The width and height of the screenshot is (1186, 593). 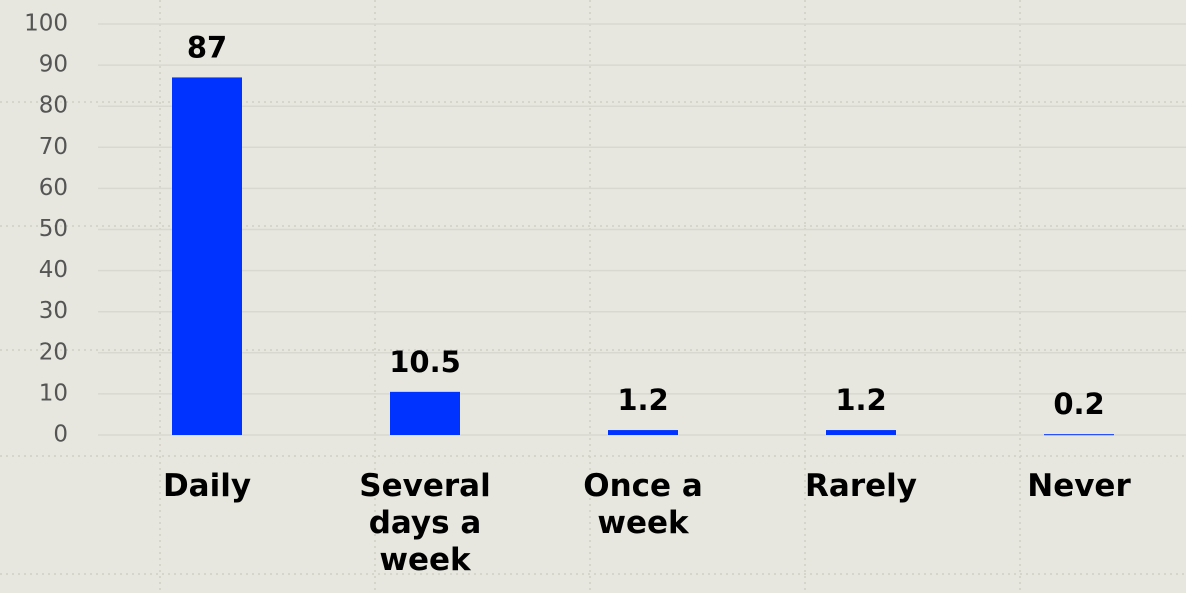 What do you see at coordinates (643, 504) in the screenshot?
I see `x-tick-label: Once a week` at bounding box center [643, 504].